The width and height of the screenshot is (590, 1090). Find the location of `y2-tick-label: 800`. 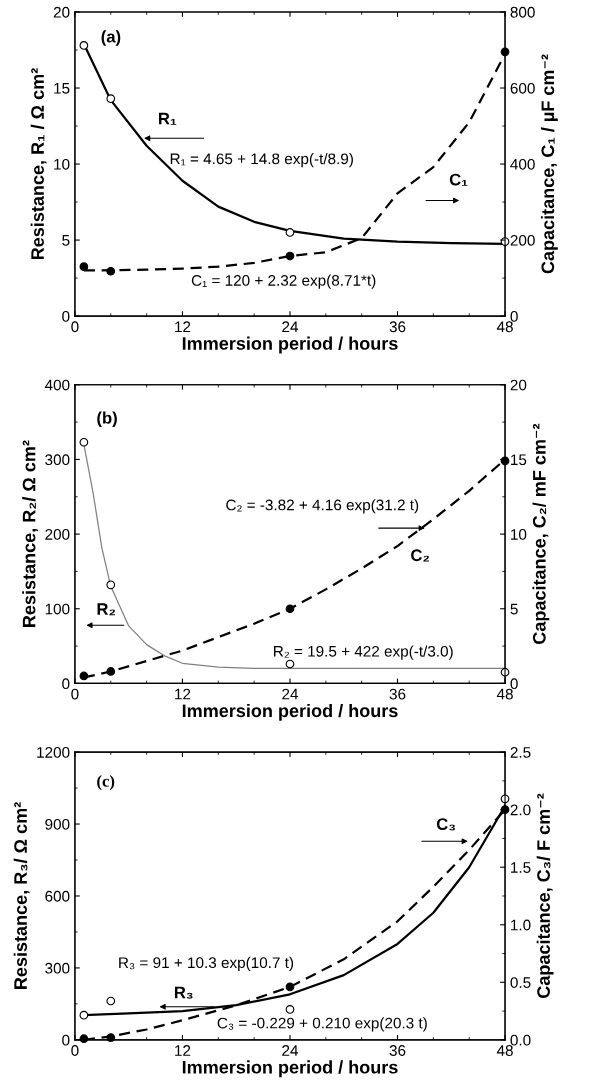

y2-tick-label: 800 is located at coordinates (522, 12).